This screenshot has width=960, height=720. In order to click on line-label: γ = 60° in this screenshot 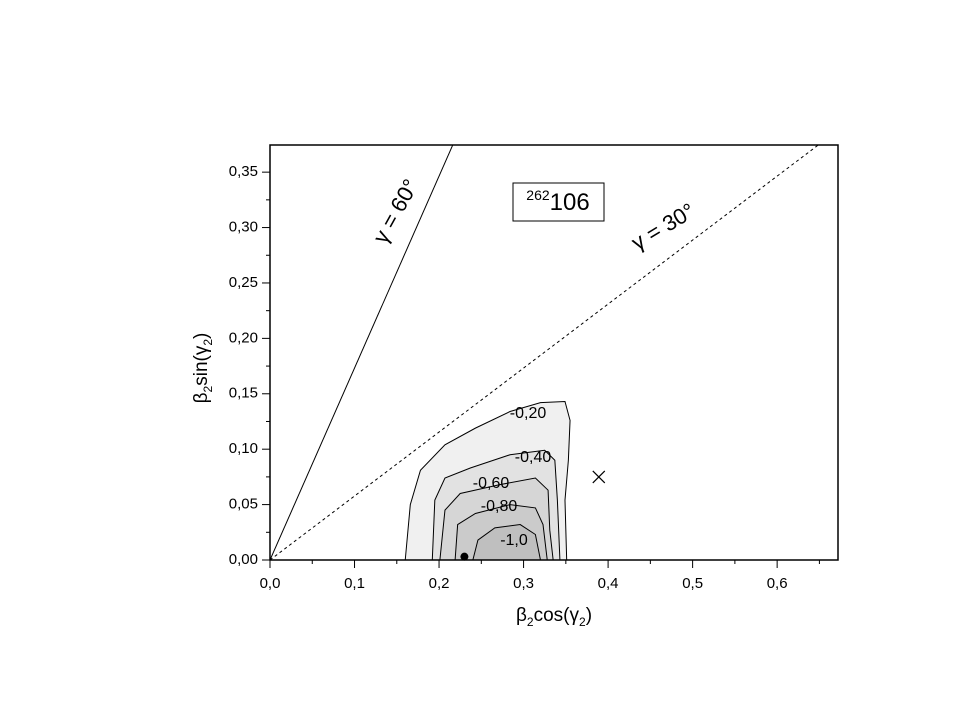, I will do `click(395, 211)`.